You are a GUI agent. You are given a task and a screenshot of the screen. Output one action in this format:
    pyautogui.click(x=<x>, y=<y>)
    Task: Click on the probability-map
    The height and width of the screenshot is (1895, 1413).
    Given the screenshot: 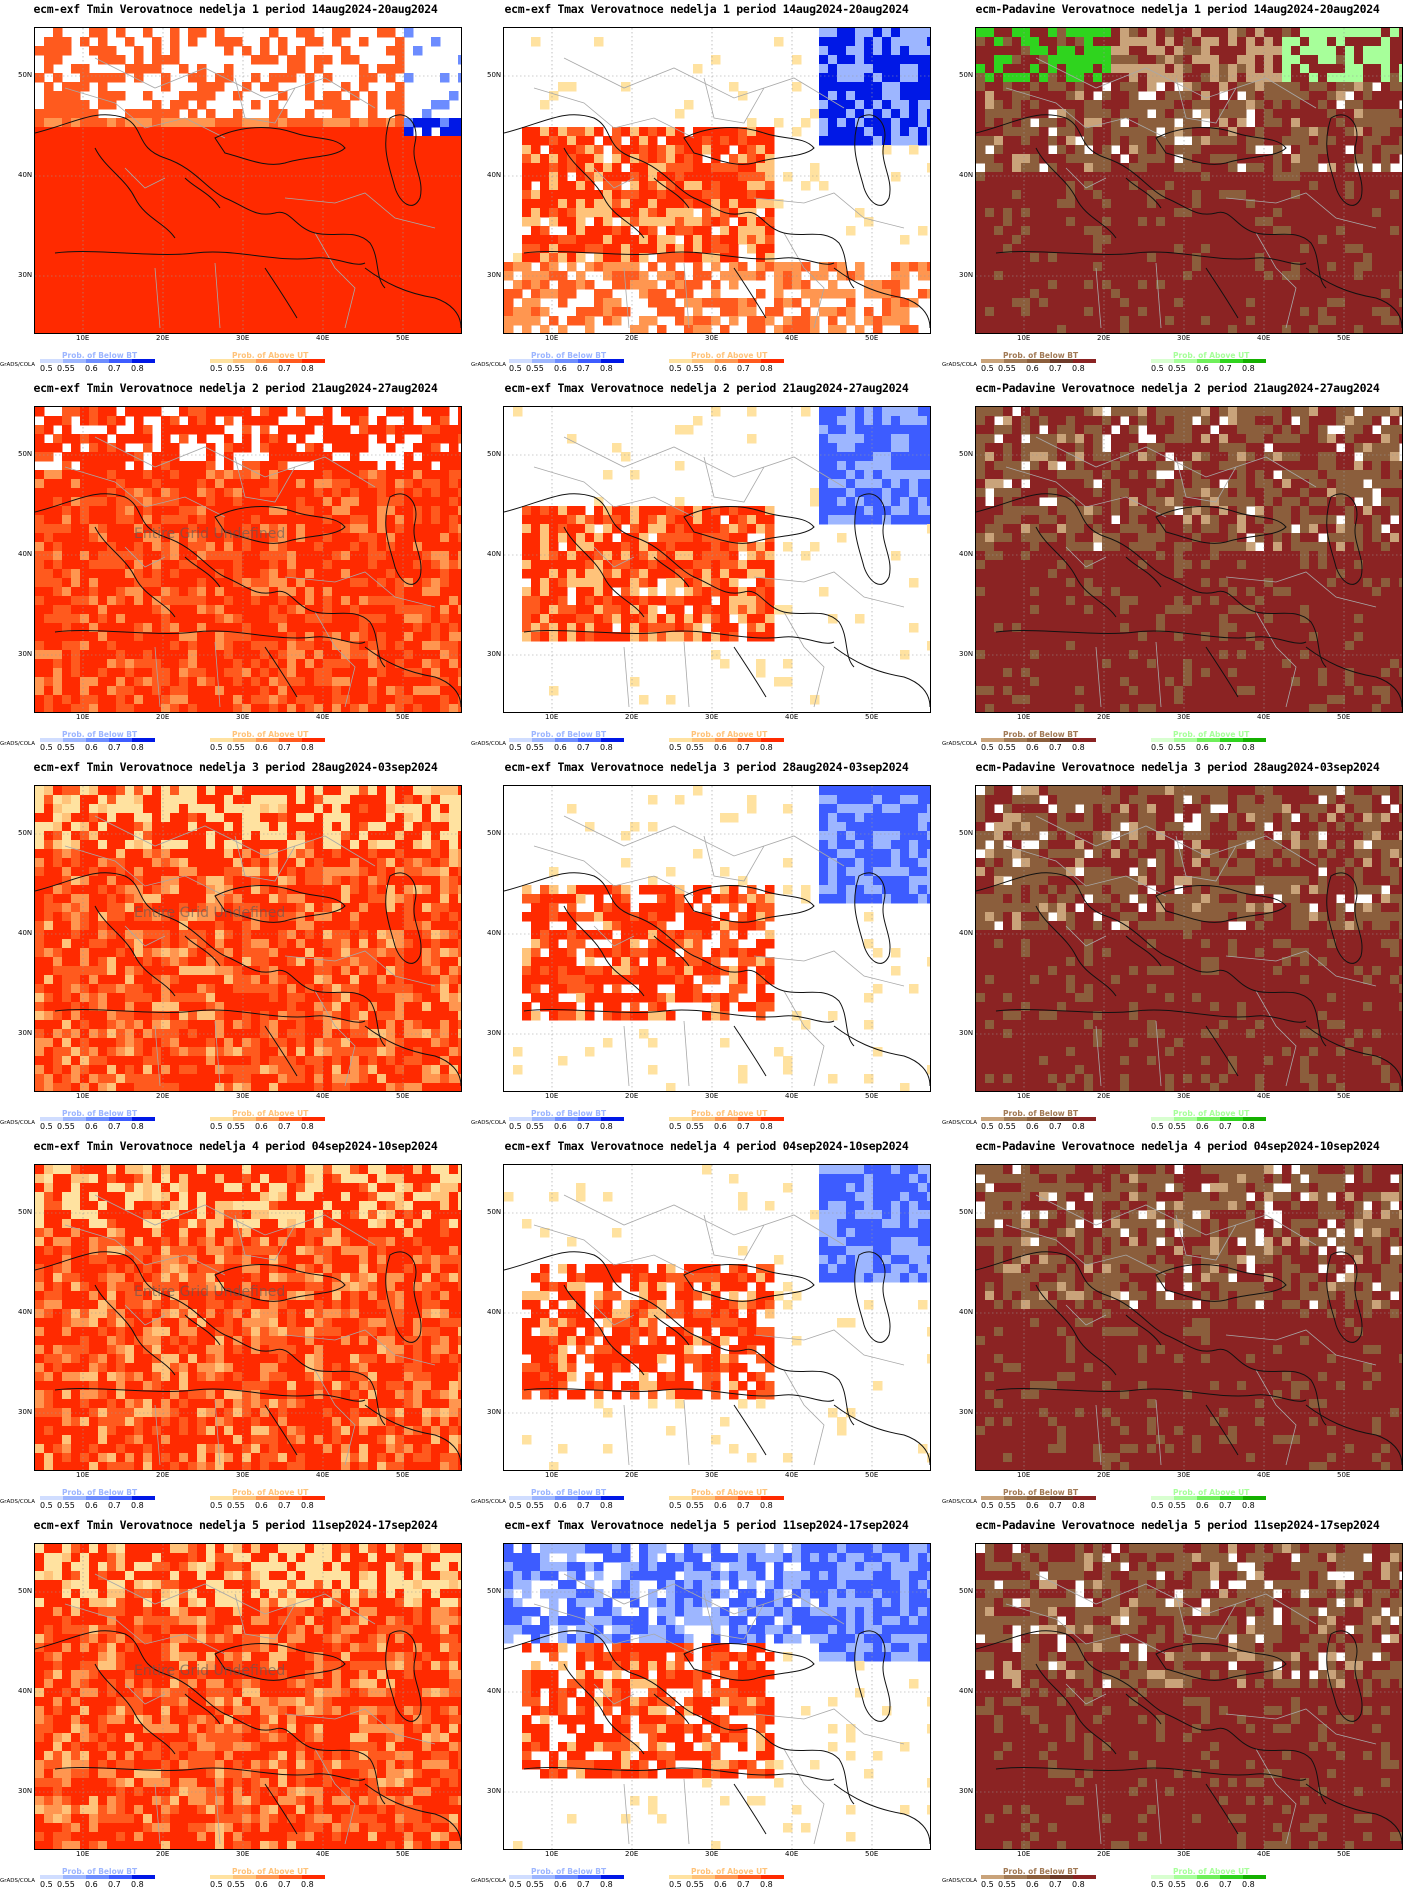 What is the action you would take?
    pyautogui.click(x=248, y=180)
    